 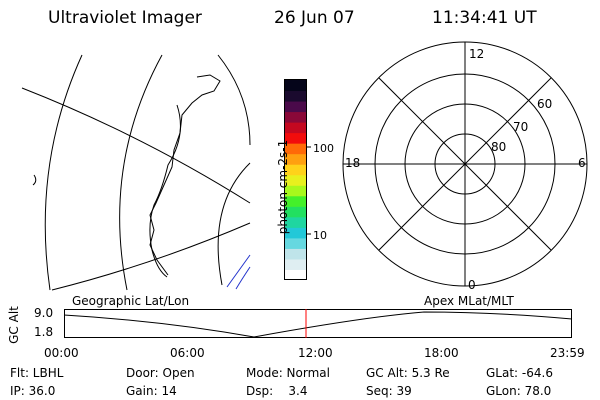 I want to click on mlt-6-label: 6, so click(x=582, y=163).